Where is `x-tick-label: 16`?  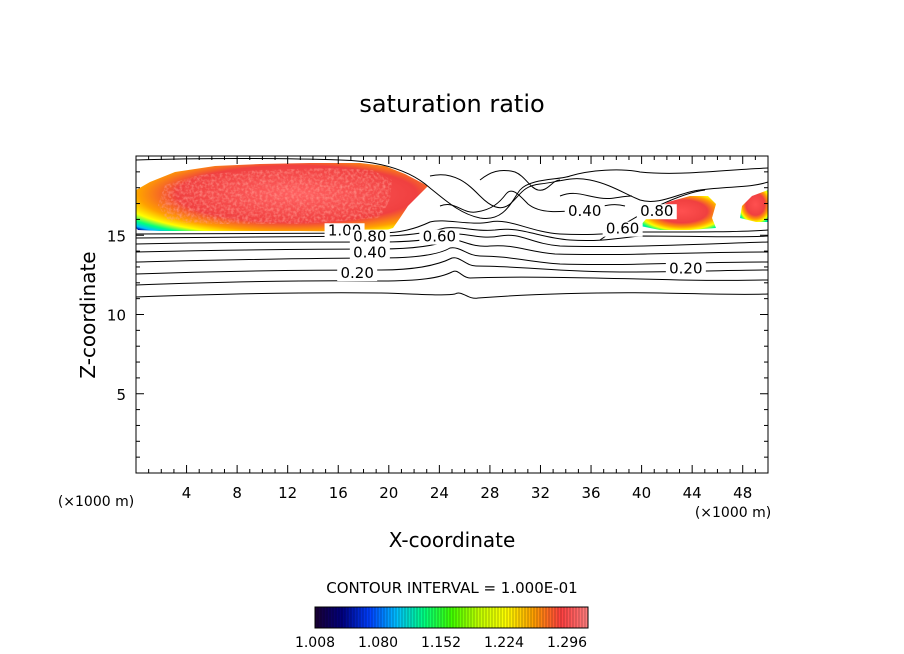
x-tick-label: 16 is located at coordinates (338, 493).